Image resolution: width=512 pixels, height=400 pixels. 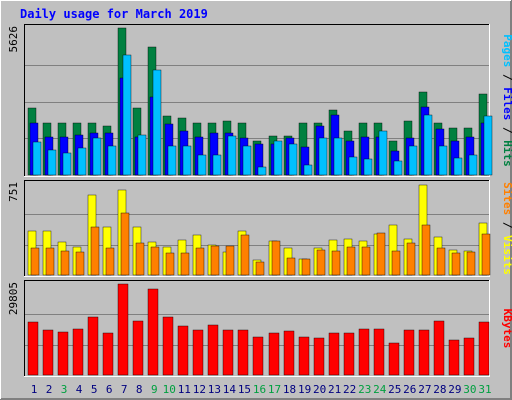 I want to click on legend-part-2: Files, so click(x=506, y=103).